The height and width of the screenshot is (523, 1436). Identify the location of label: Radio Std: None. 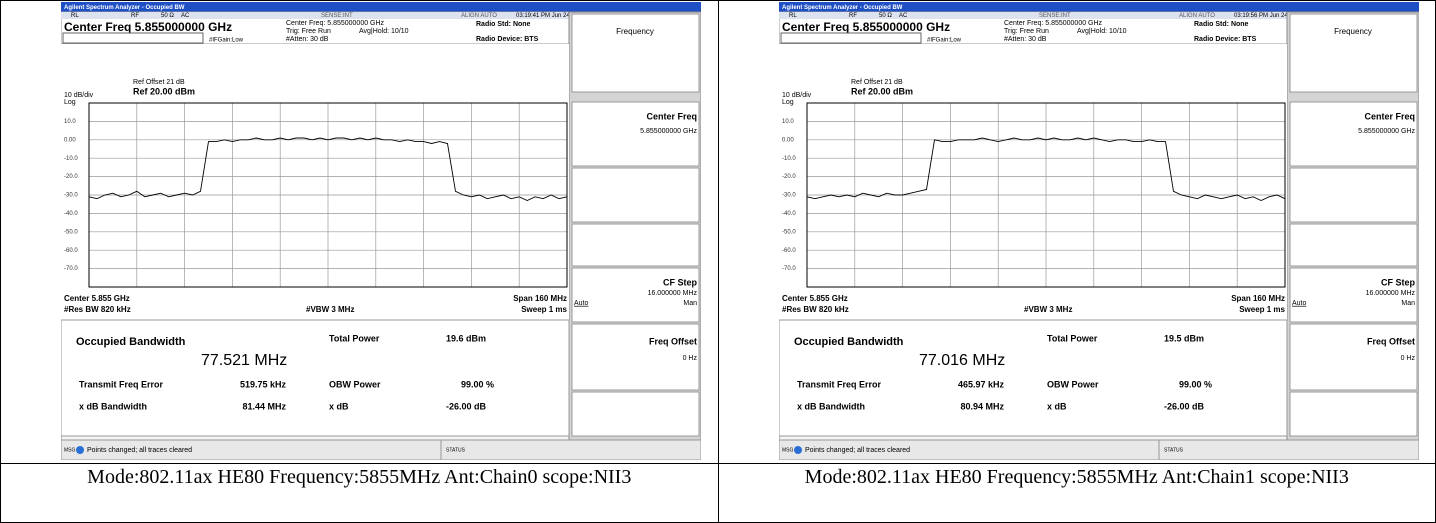
(503, 24).